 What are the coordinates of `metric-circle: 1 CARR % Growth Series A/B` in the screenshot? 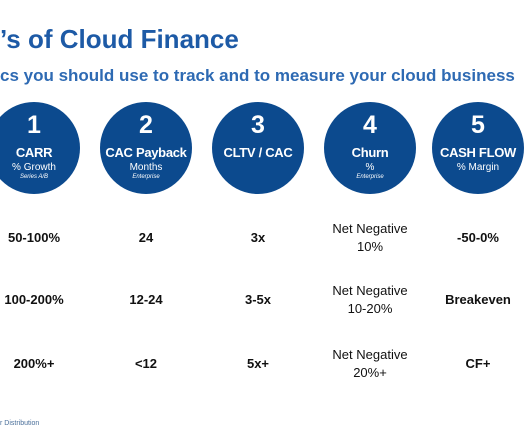 It's located at (40, 148).